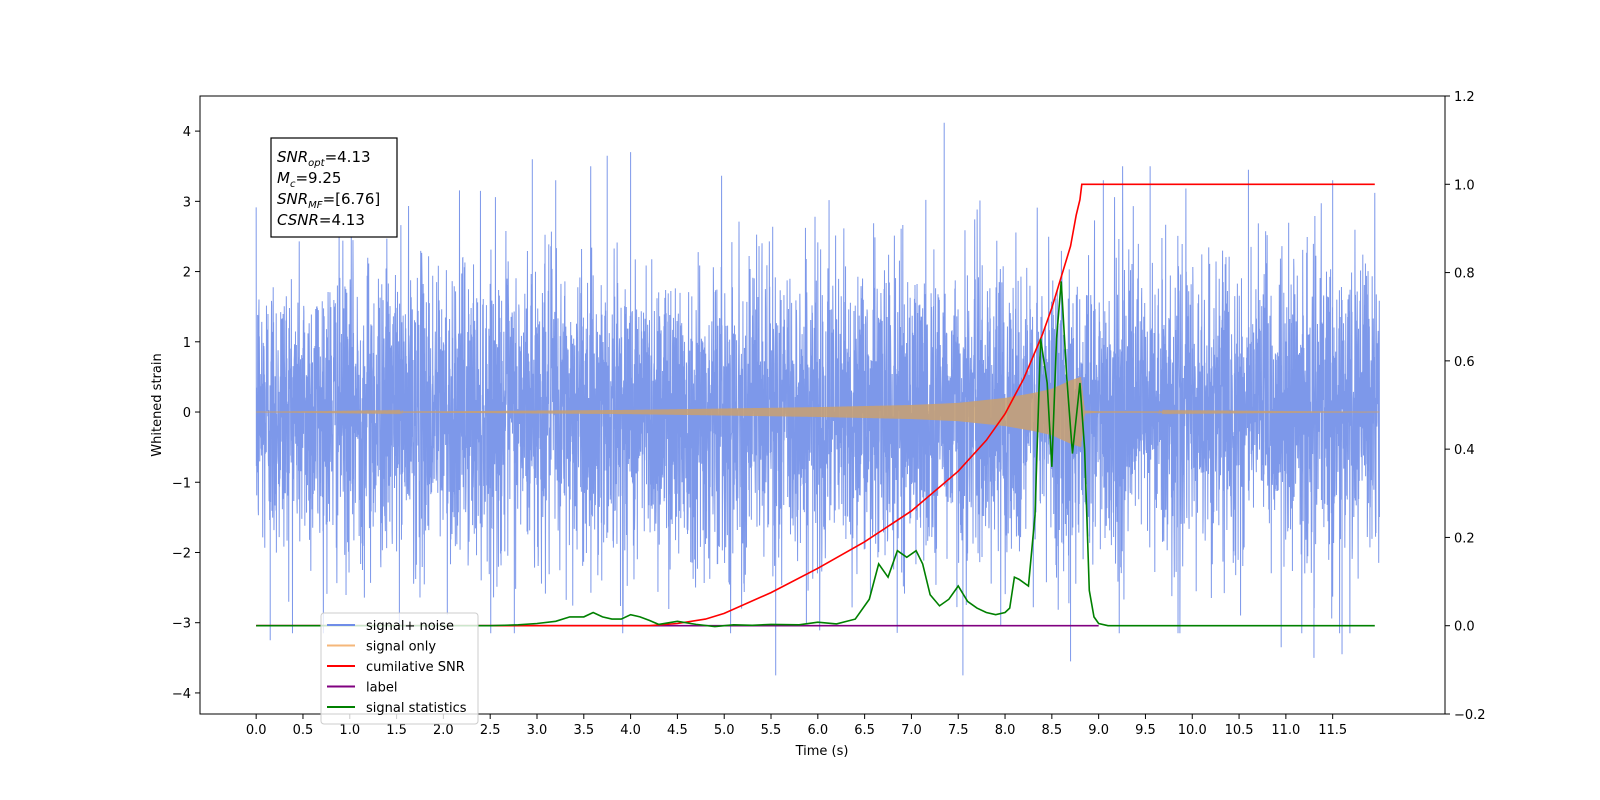 This screenshot has width=1600, height=800. Describe the element at coordinates (817, 730) in the screenshot. I see `x-tick-label: 6.0` at that location.